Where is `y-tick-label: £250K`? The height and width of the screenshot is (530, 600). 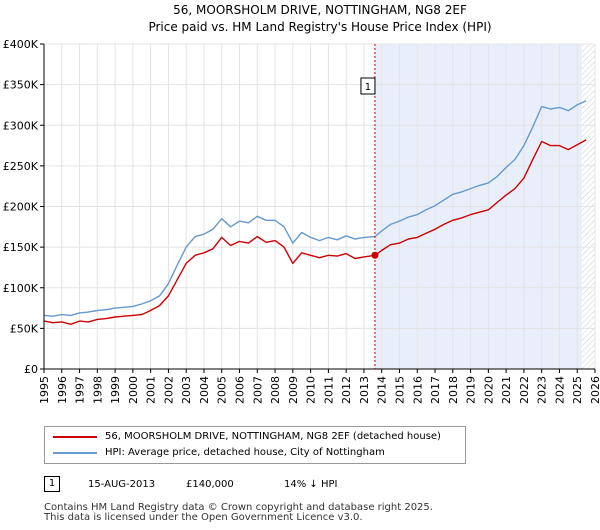 y-tick-label: £250K is located at coordinates (21, 166).